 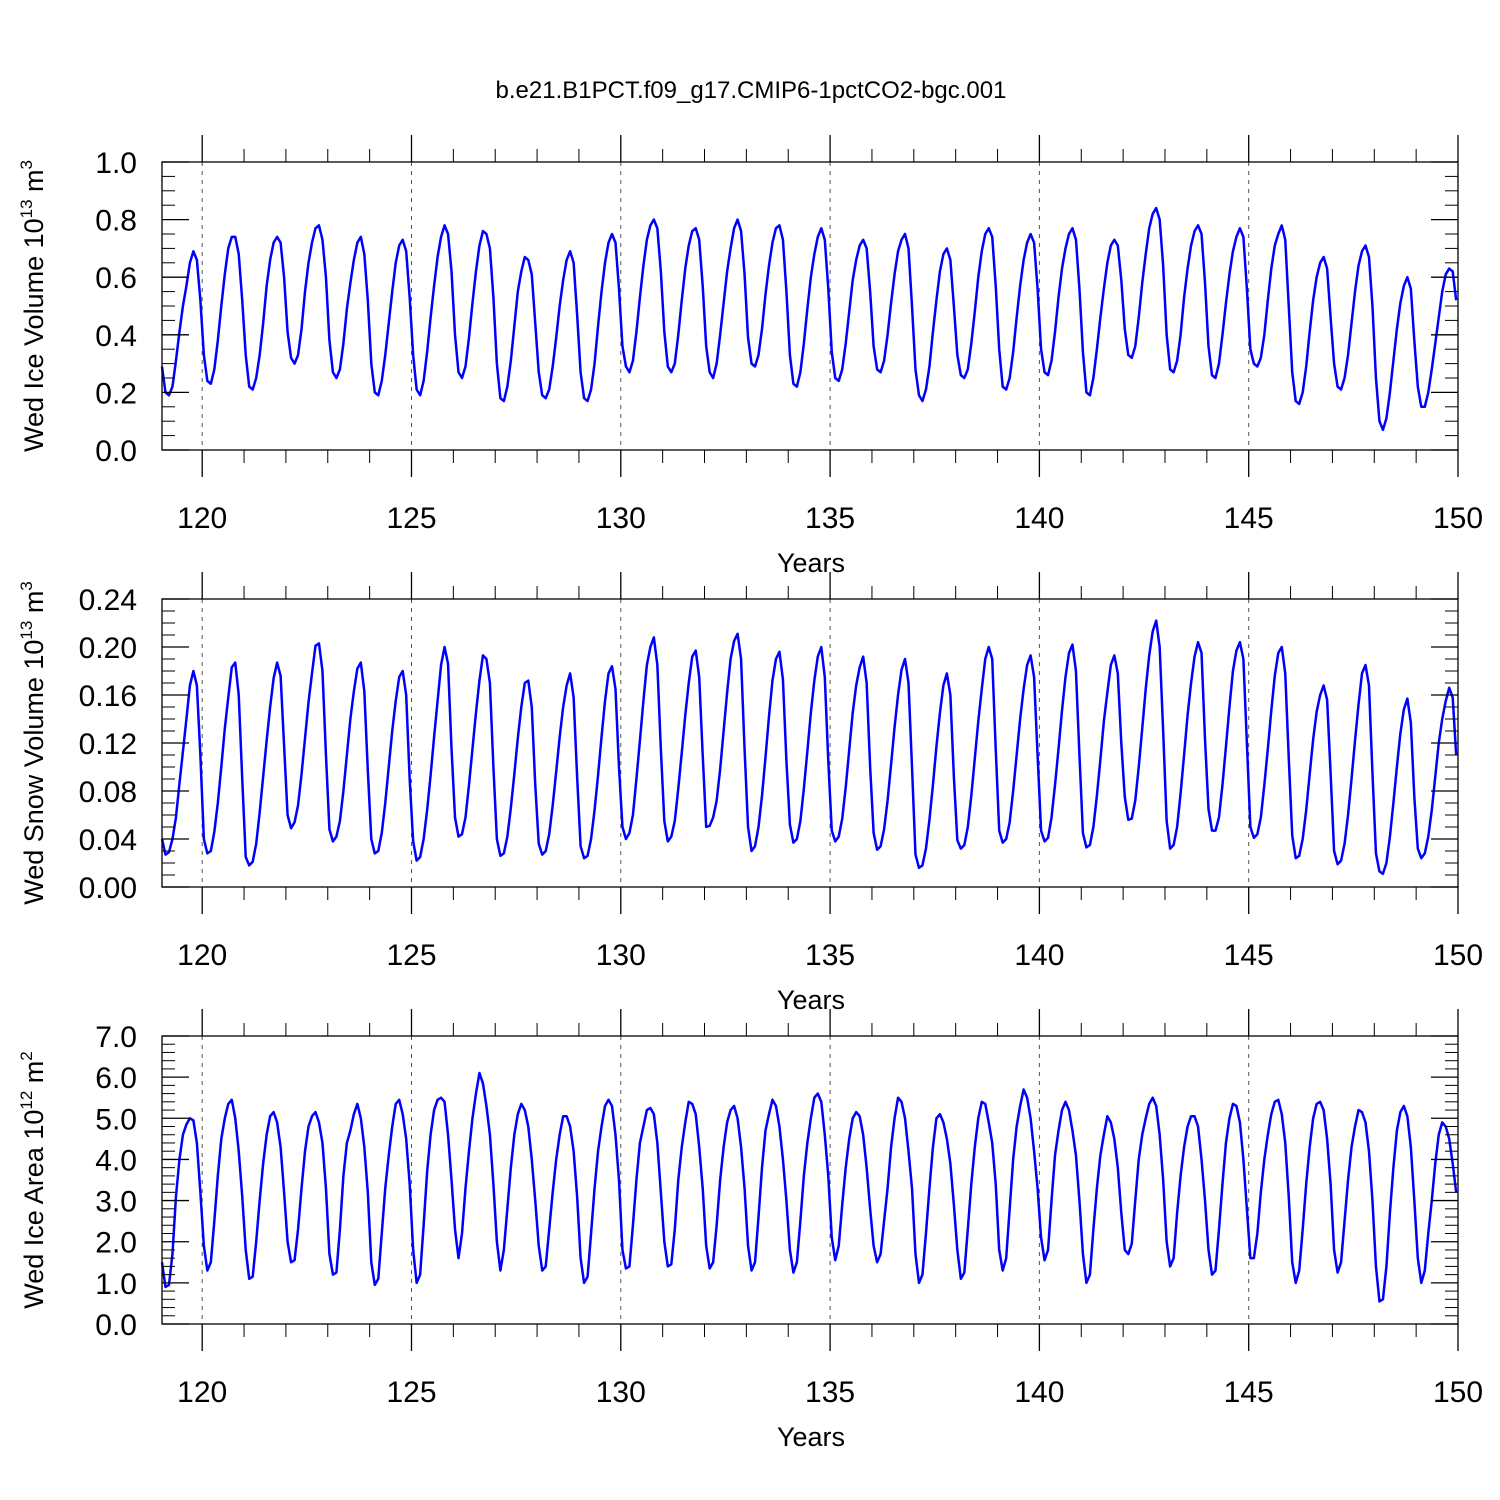 What do you see at coordinates (116, 1243) in the screenshot?
I see `y-tick-label: 2.0` at bounding box center [116, 1243].